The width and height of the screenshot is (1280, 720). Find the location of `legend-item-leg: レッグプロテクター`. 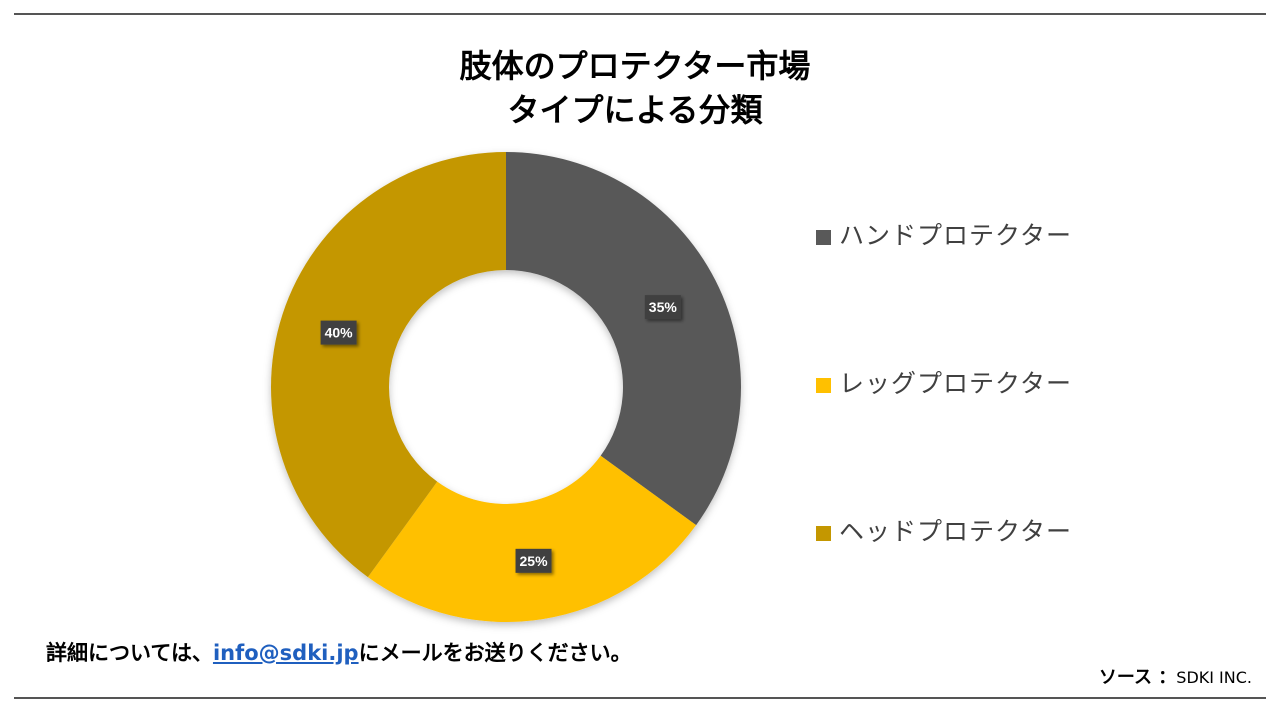

legend-item-leg: レッグプロテクター is located at coordinates (944, 440).